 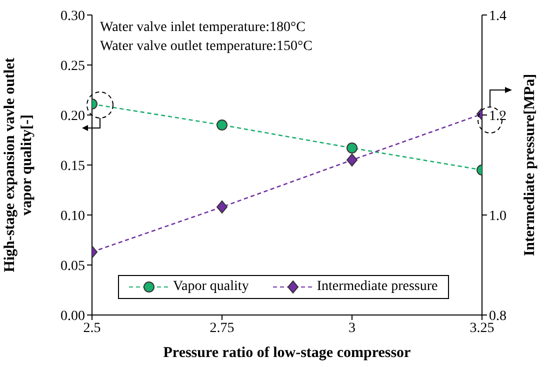 I want to click on annotation: Water valve inlet temperature:180°C, so click(x=203, y=28).